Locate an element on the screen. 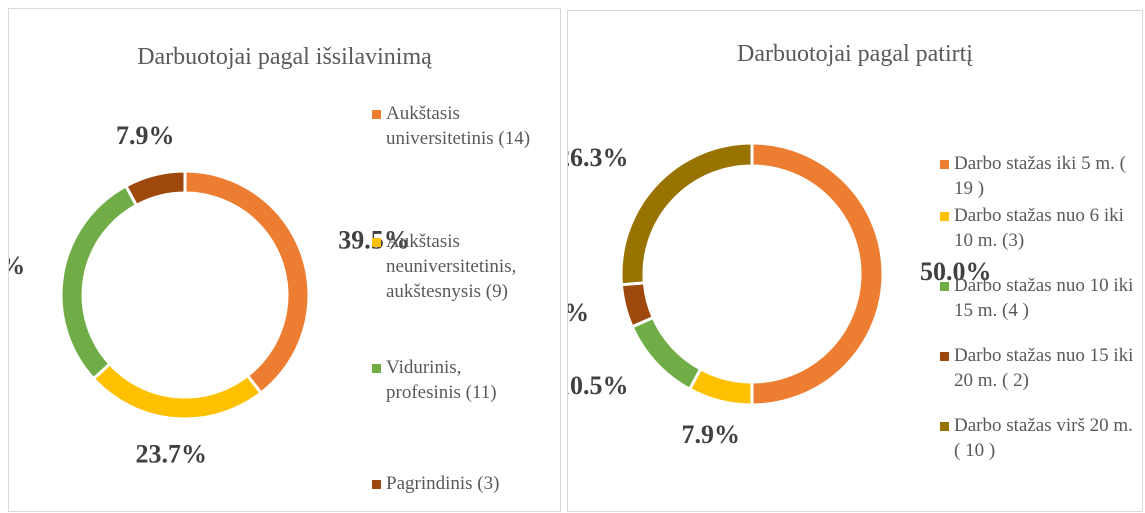  chart-title: Darbuotojai pagal išsilavinimą is located at coordinates (284, 57).